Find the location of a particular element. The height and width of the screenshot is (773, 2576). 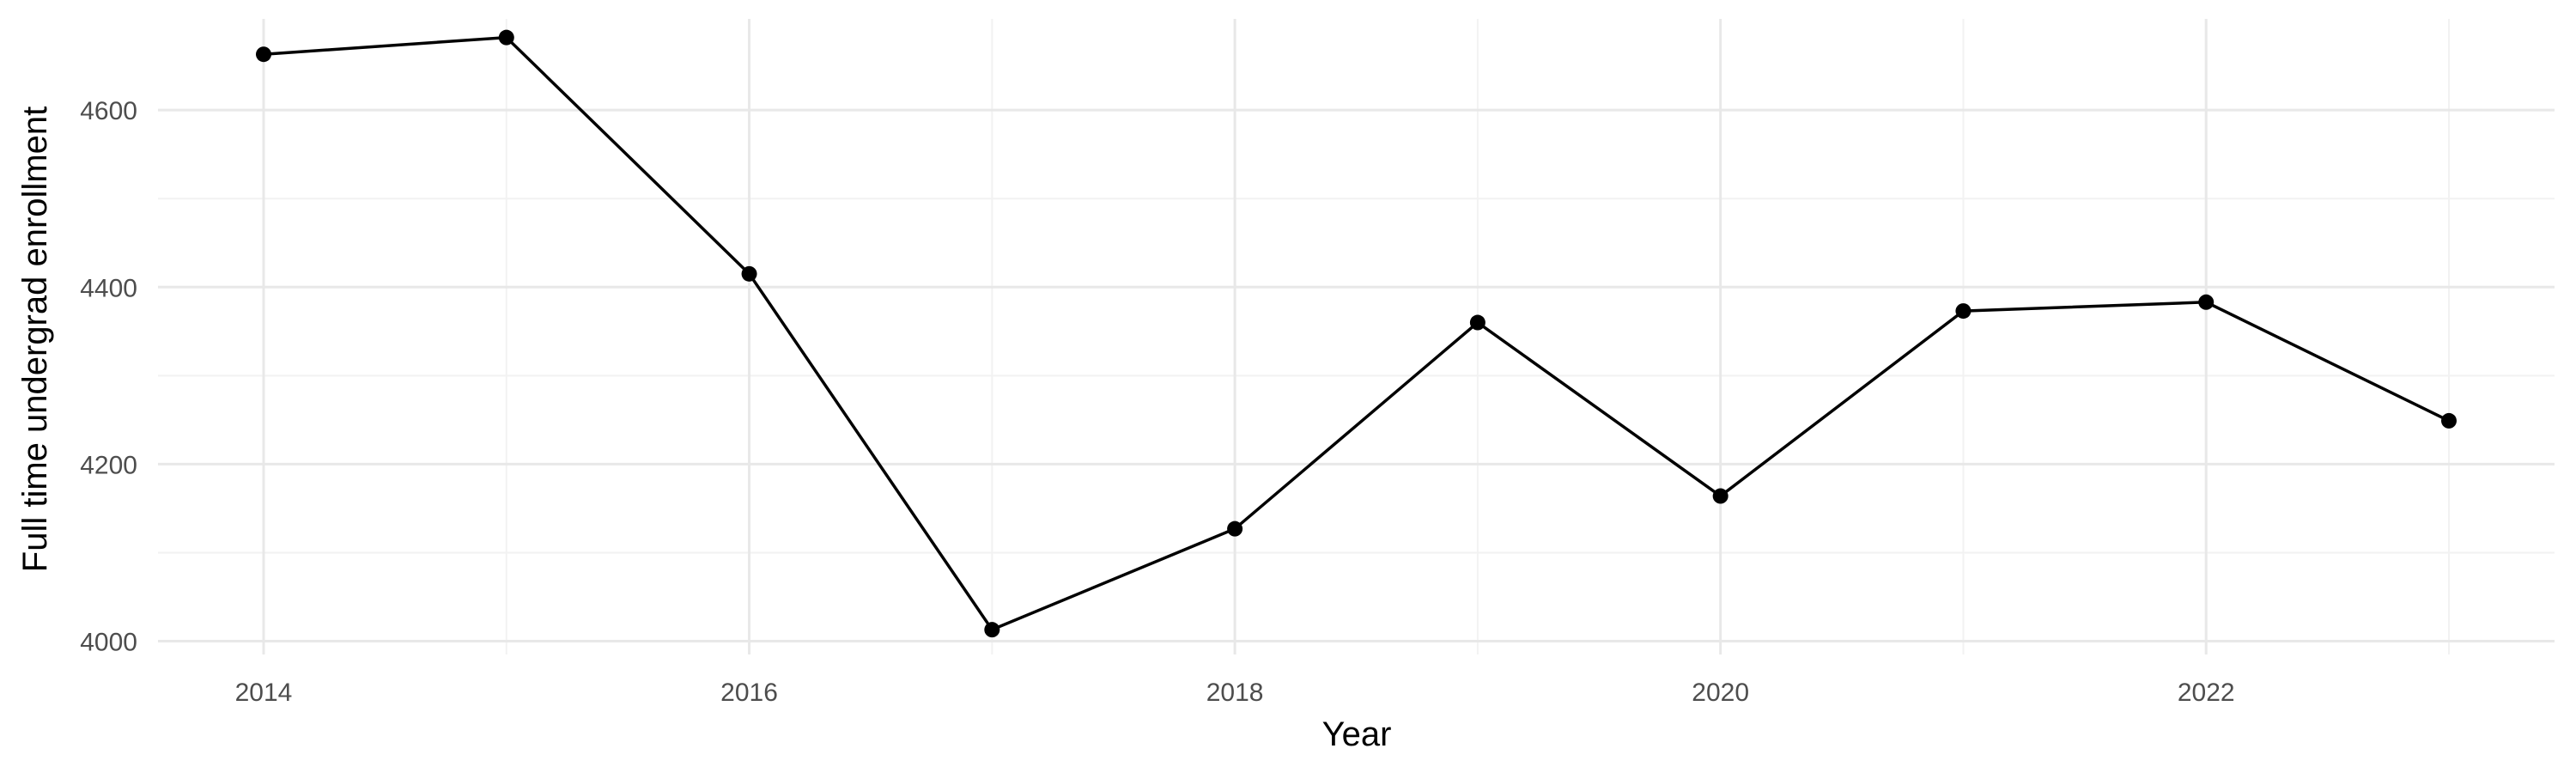

x-tick-label: 2018 is located at coordinates (1235, 693).